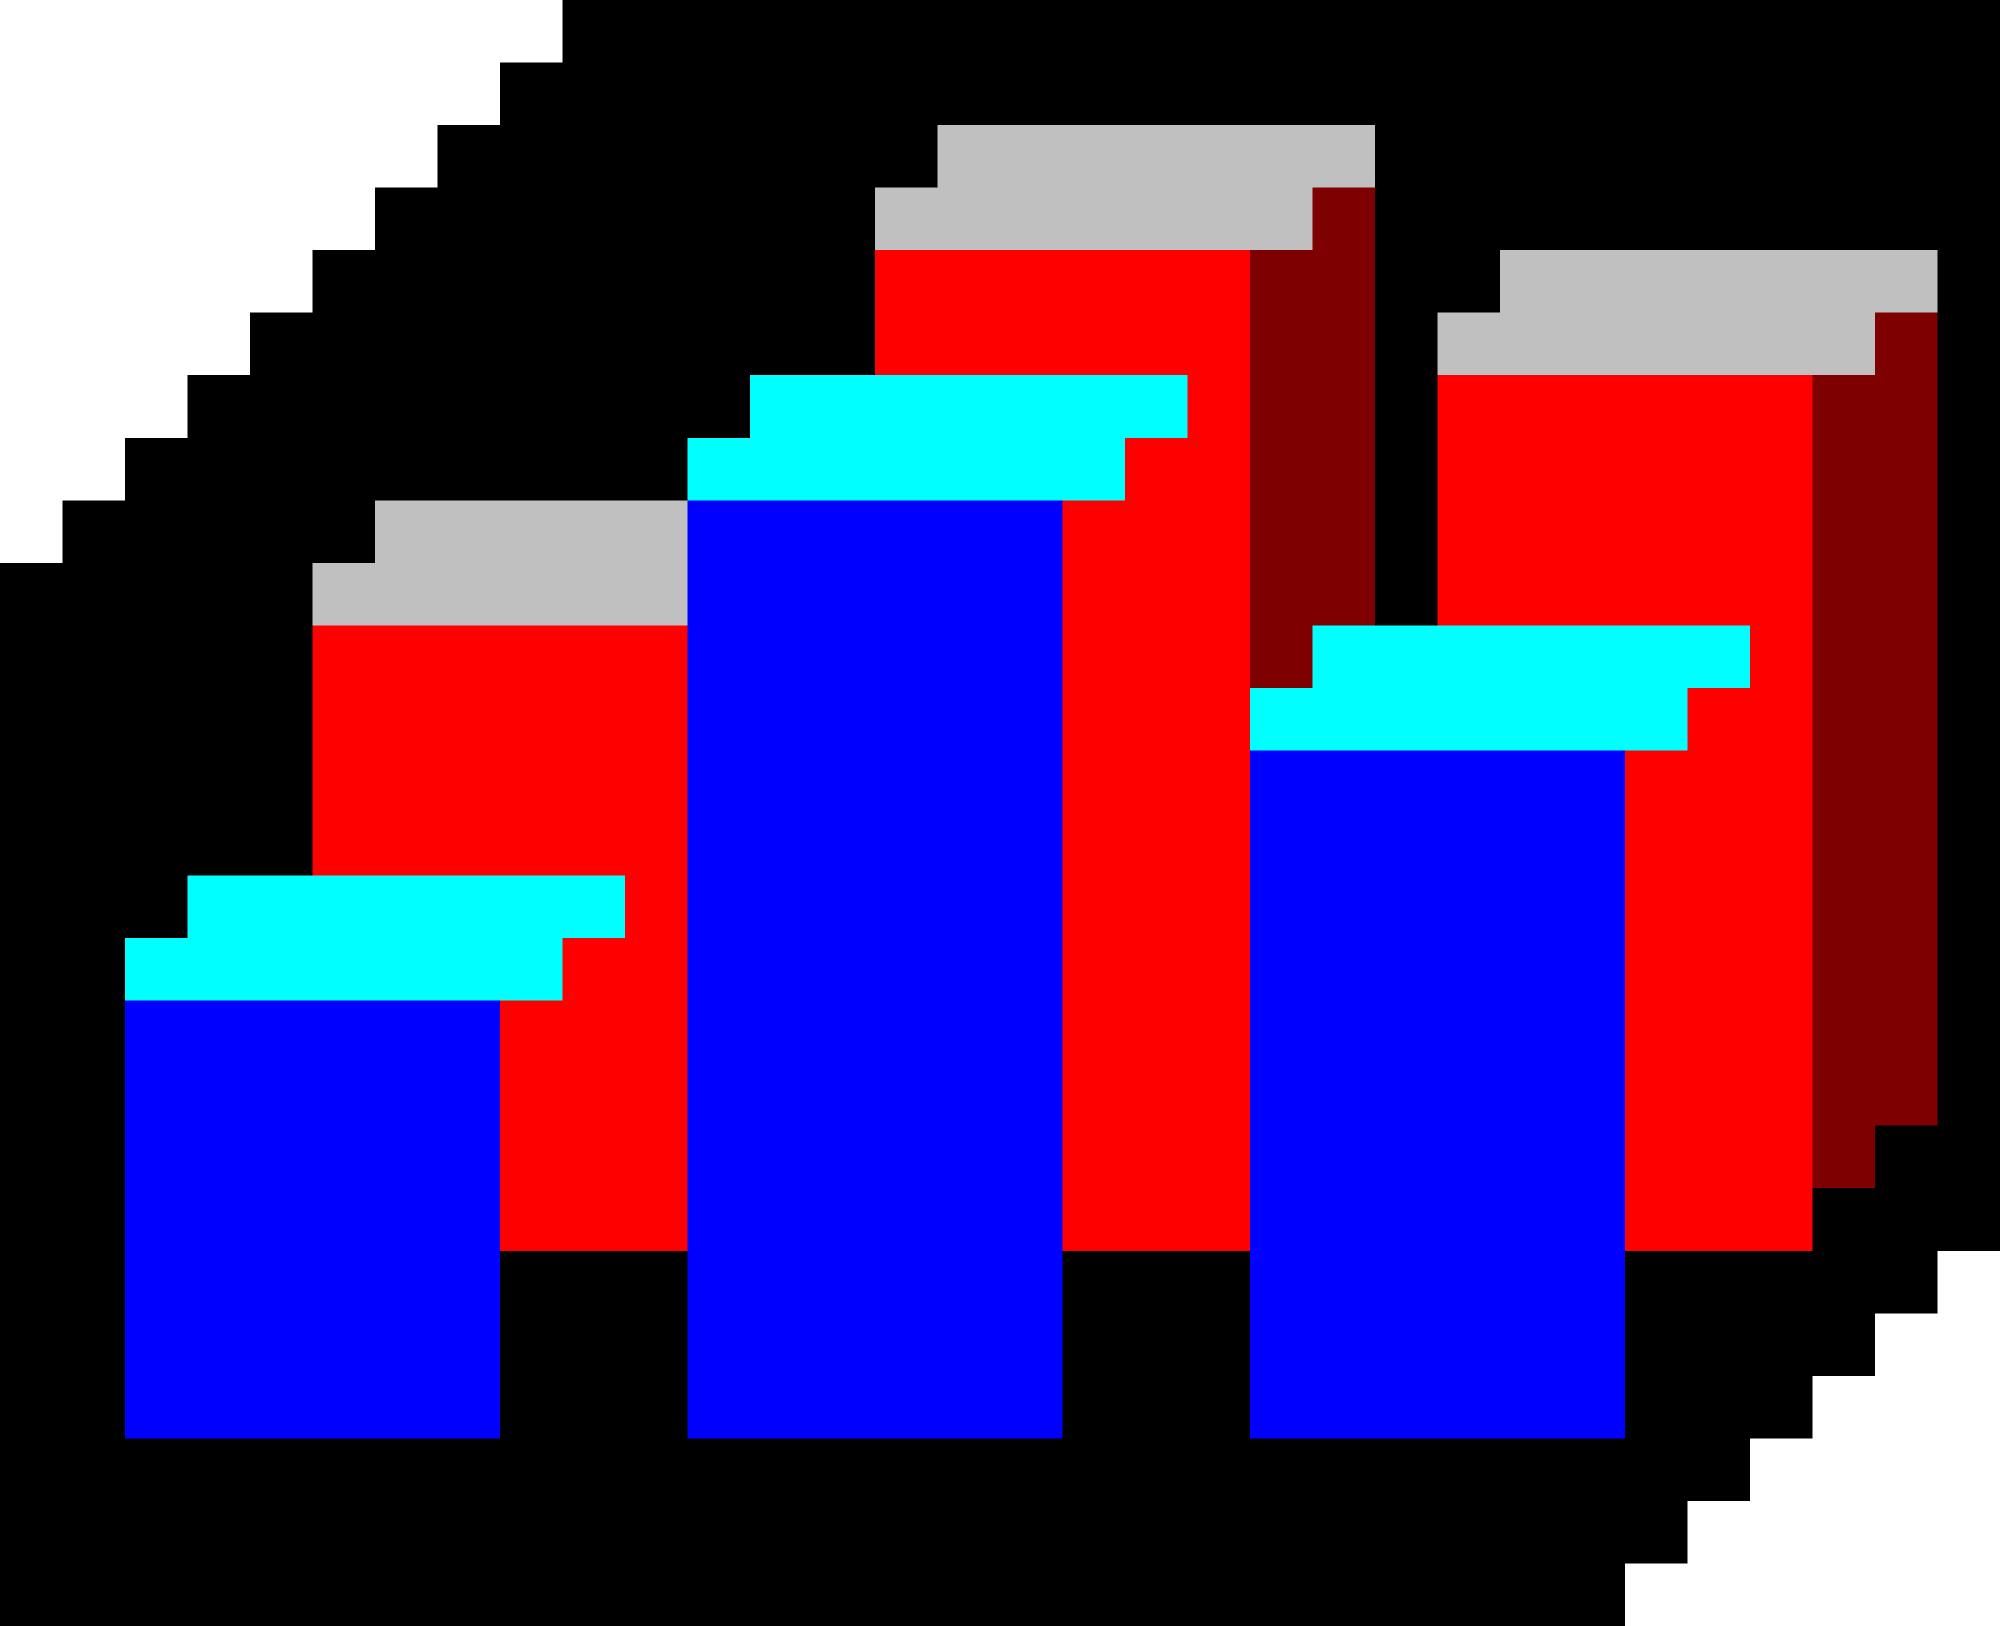 The image size is (2000, 1626). What do you see at coordinates (1437, 1094) in the screenshot?
I see `front-bar-3-face` at bounding box center [1437, 1094].